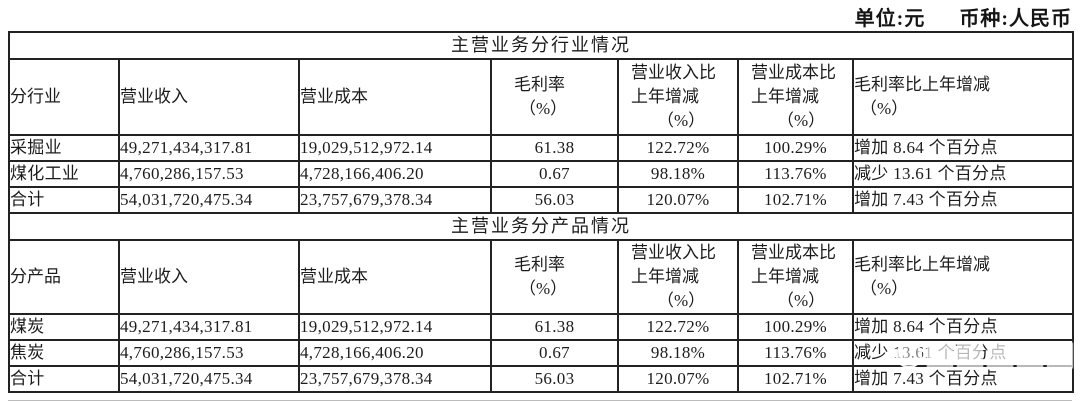 The image size is (1080, 402). What do you see at coordinates (35, 276) in the screenshot?
I see `column-header-line: 分产品` at bounding box center [35, 276].